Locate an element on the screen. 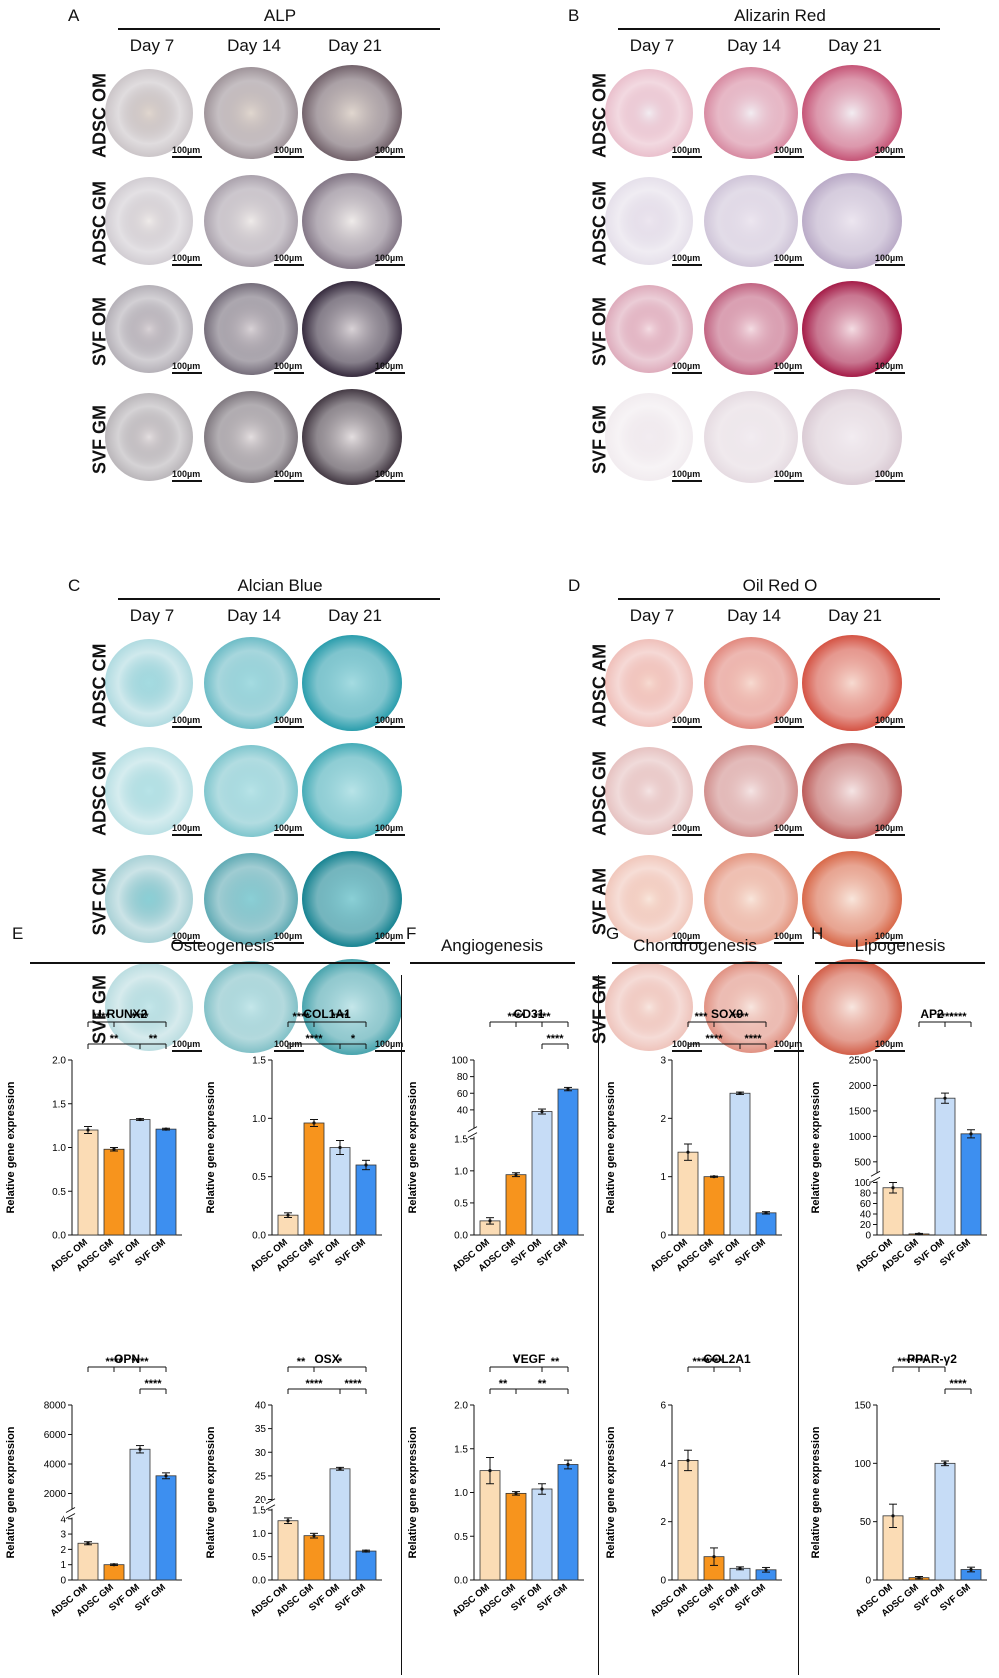 The image size is (999, 1678). panel-letter-H: H is located at coordinates (817, 933).